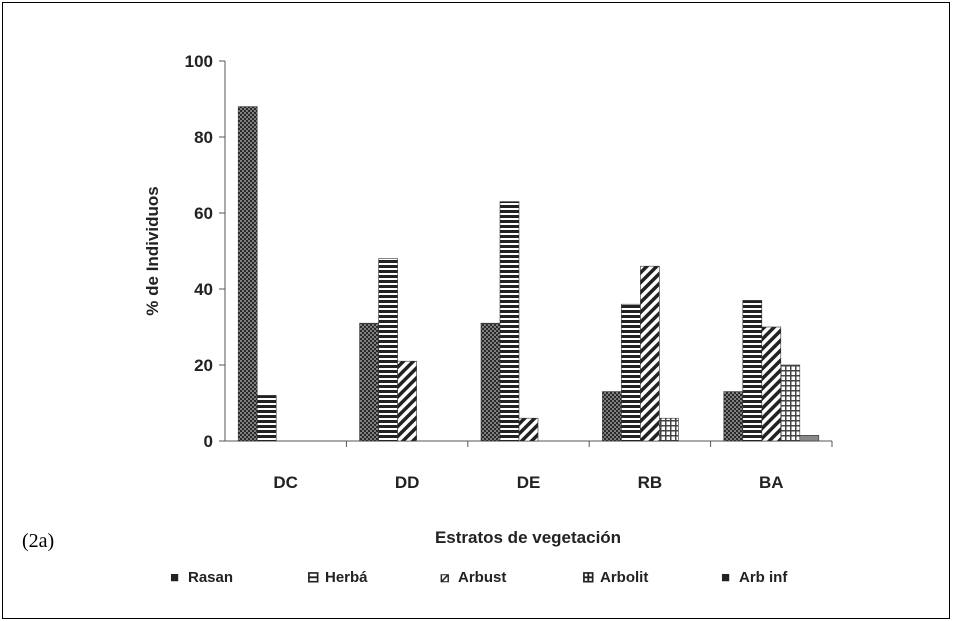 The image size is (956, 621). Describe the element at coordinates (529, 482) in the screenshot. I see `x-tick-label: DE` at that location.